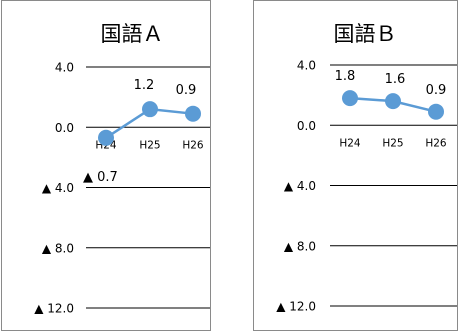 The image size is (459, 336). I want to click on data-label: 1.6, so click(395, 79).